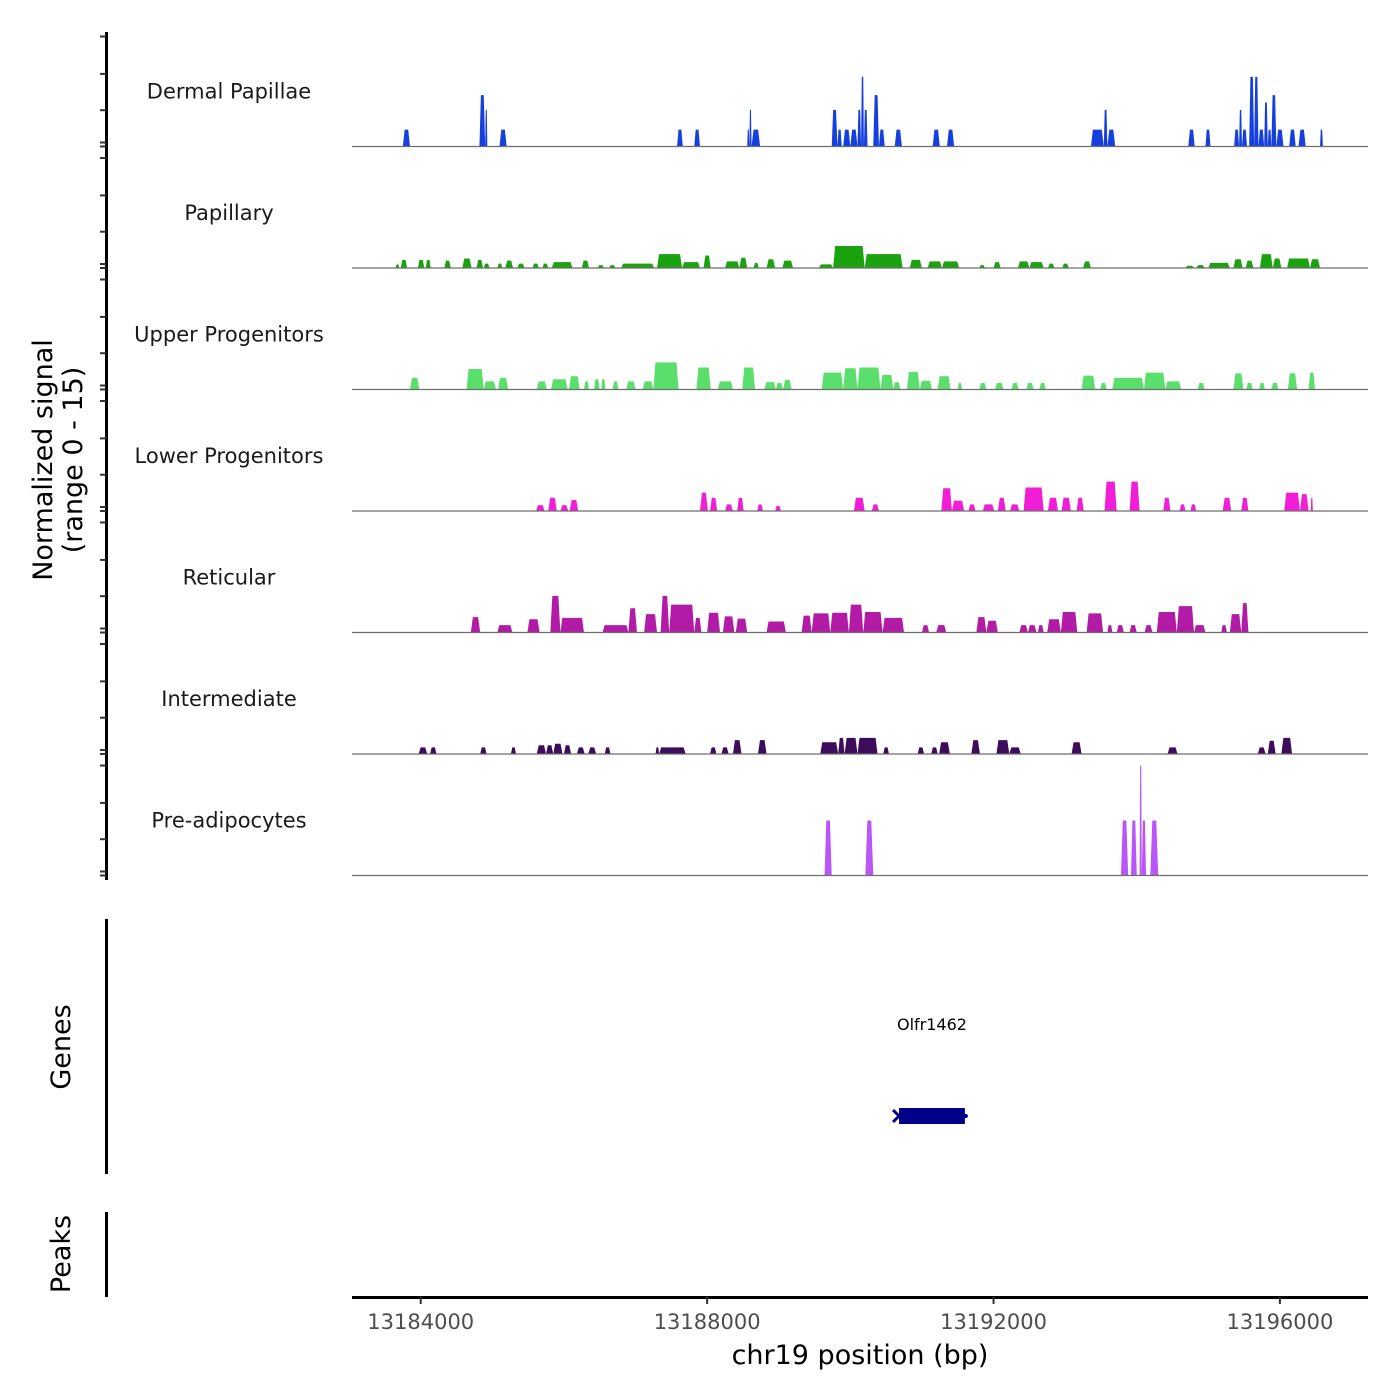  Describe the element at coordinates (1279, 1322) in the screenshot. I see `x-tick-label: 13196000` at that location.